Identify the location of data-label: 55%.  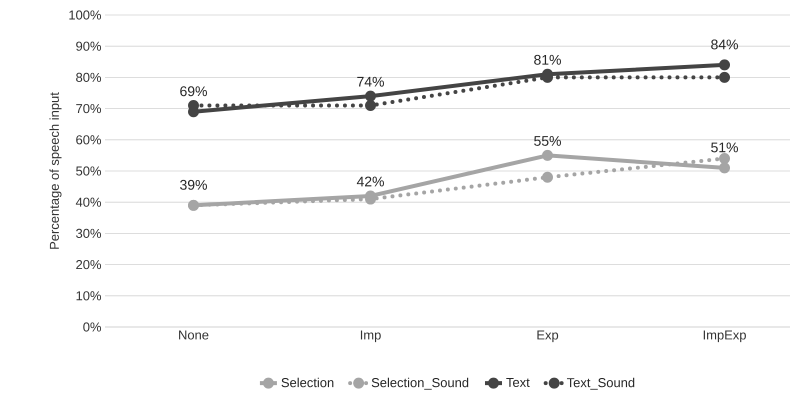
(547, 141).